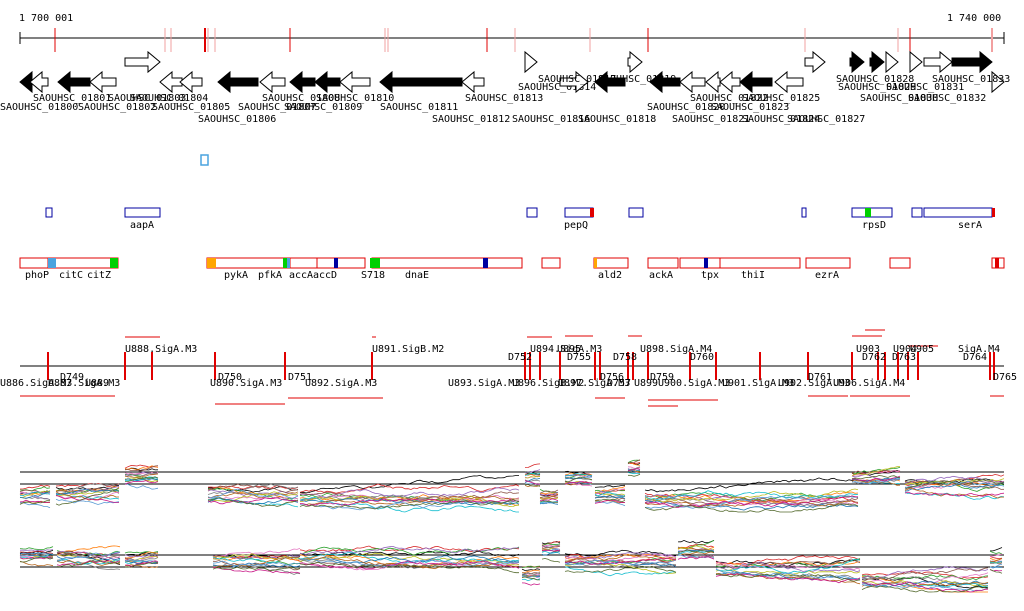 Image resolution: width=1024 pixels, height=611 pixels. I want to click on gene-label: SAOUHSC_01806, so click(237, 119).